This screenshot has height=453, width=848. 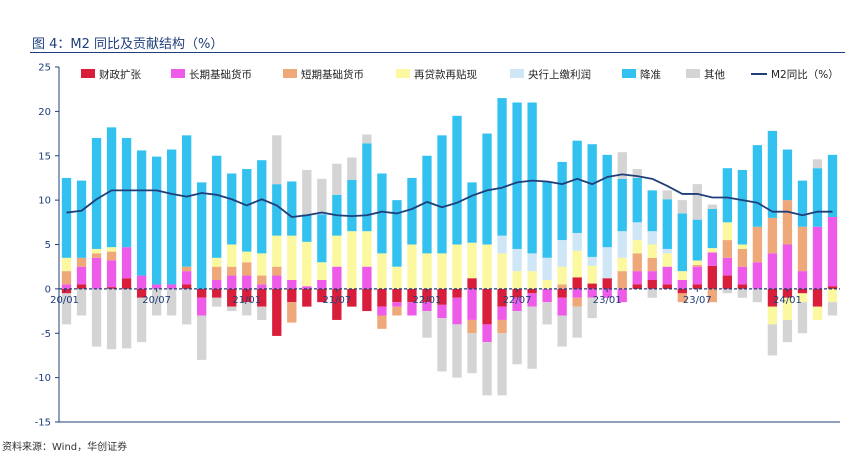 What do you see at coordinates (120, 74) in the screenshot?
I see `legend-label: 财政扩张` at bounding box center [120, 74].